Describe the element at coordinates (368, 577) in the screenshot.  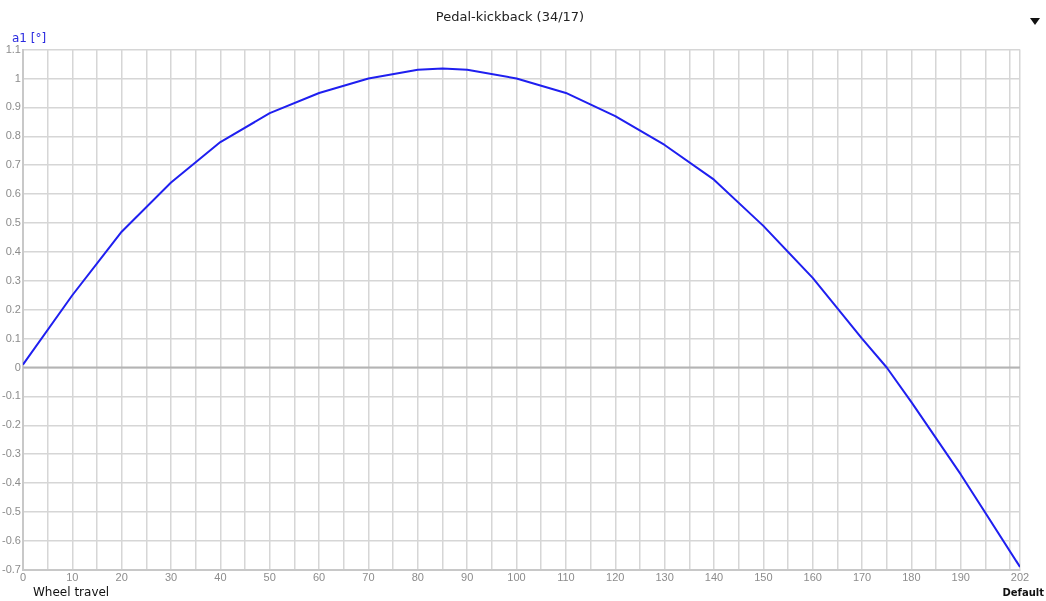
I see `x-tick-label: 70` at that location.